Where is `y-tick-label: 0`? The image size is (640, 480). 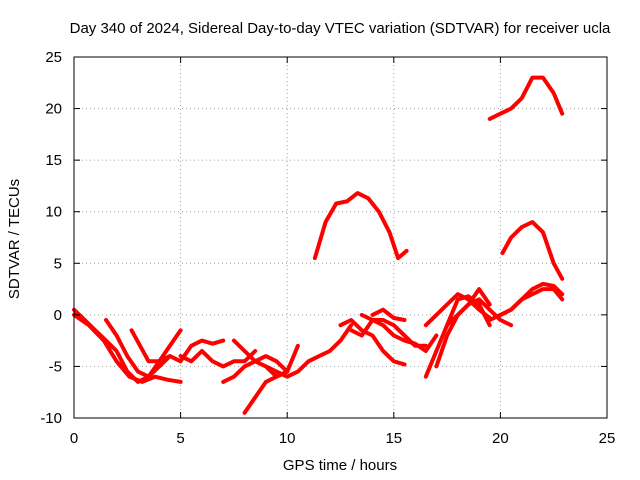
y-tick-label: 0 is located at coordinates (58, 315).